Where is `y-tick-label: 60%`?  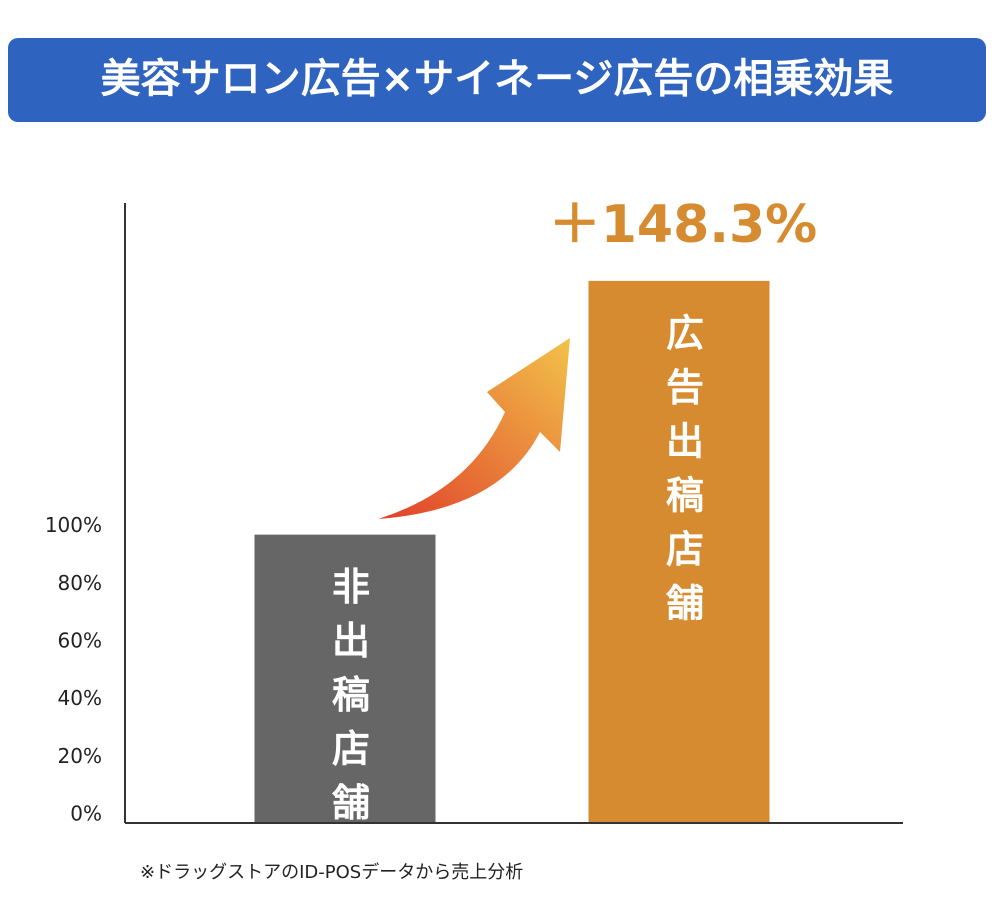 y-tick-label: 60% is located at coordinates (80, 640).